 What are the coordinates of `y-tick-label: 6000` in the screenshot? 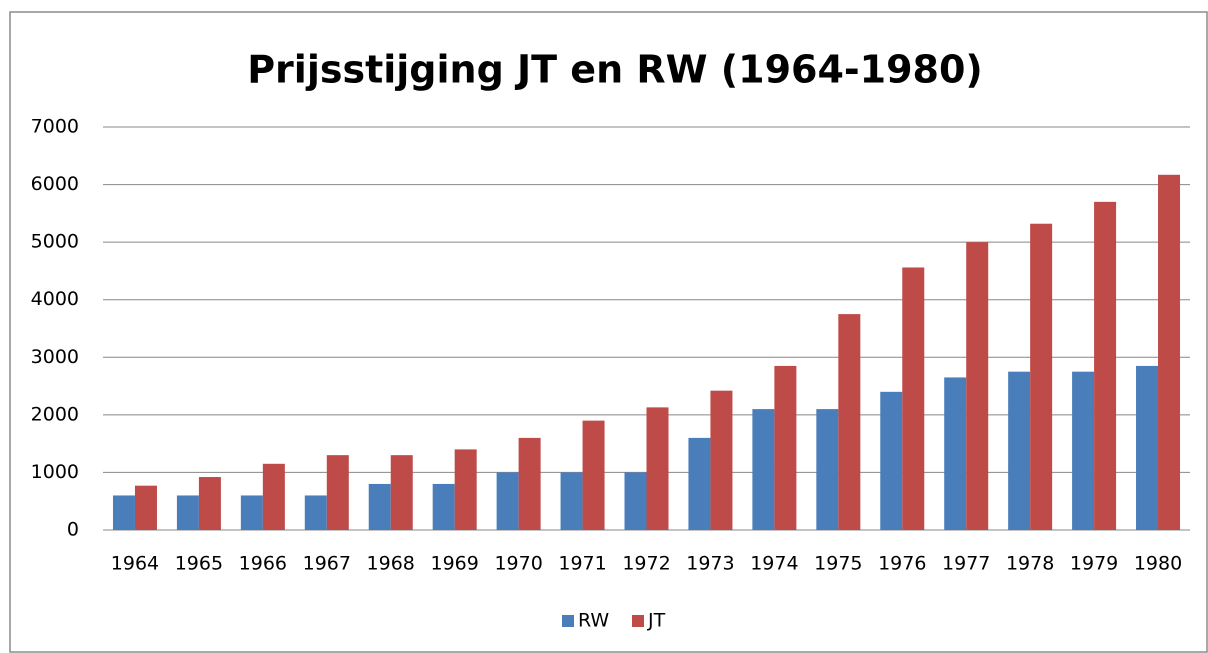 It's located at (55, 184).